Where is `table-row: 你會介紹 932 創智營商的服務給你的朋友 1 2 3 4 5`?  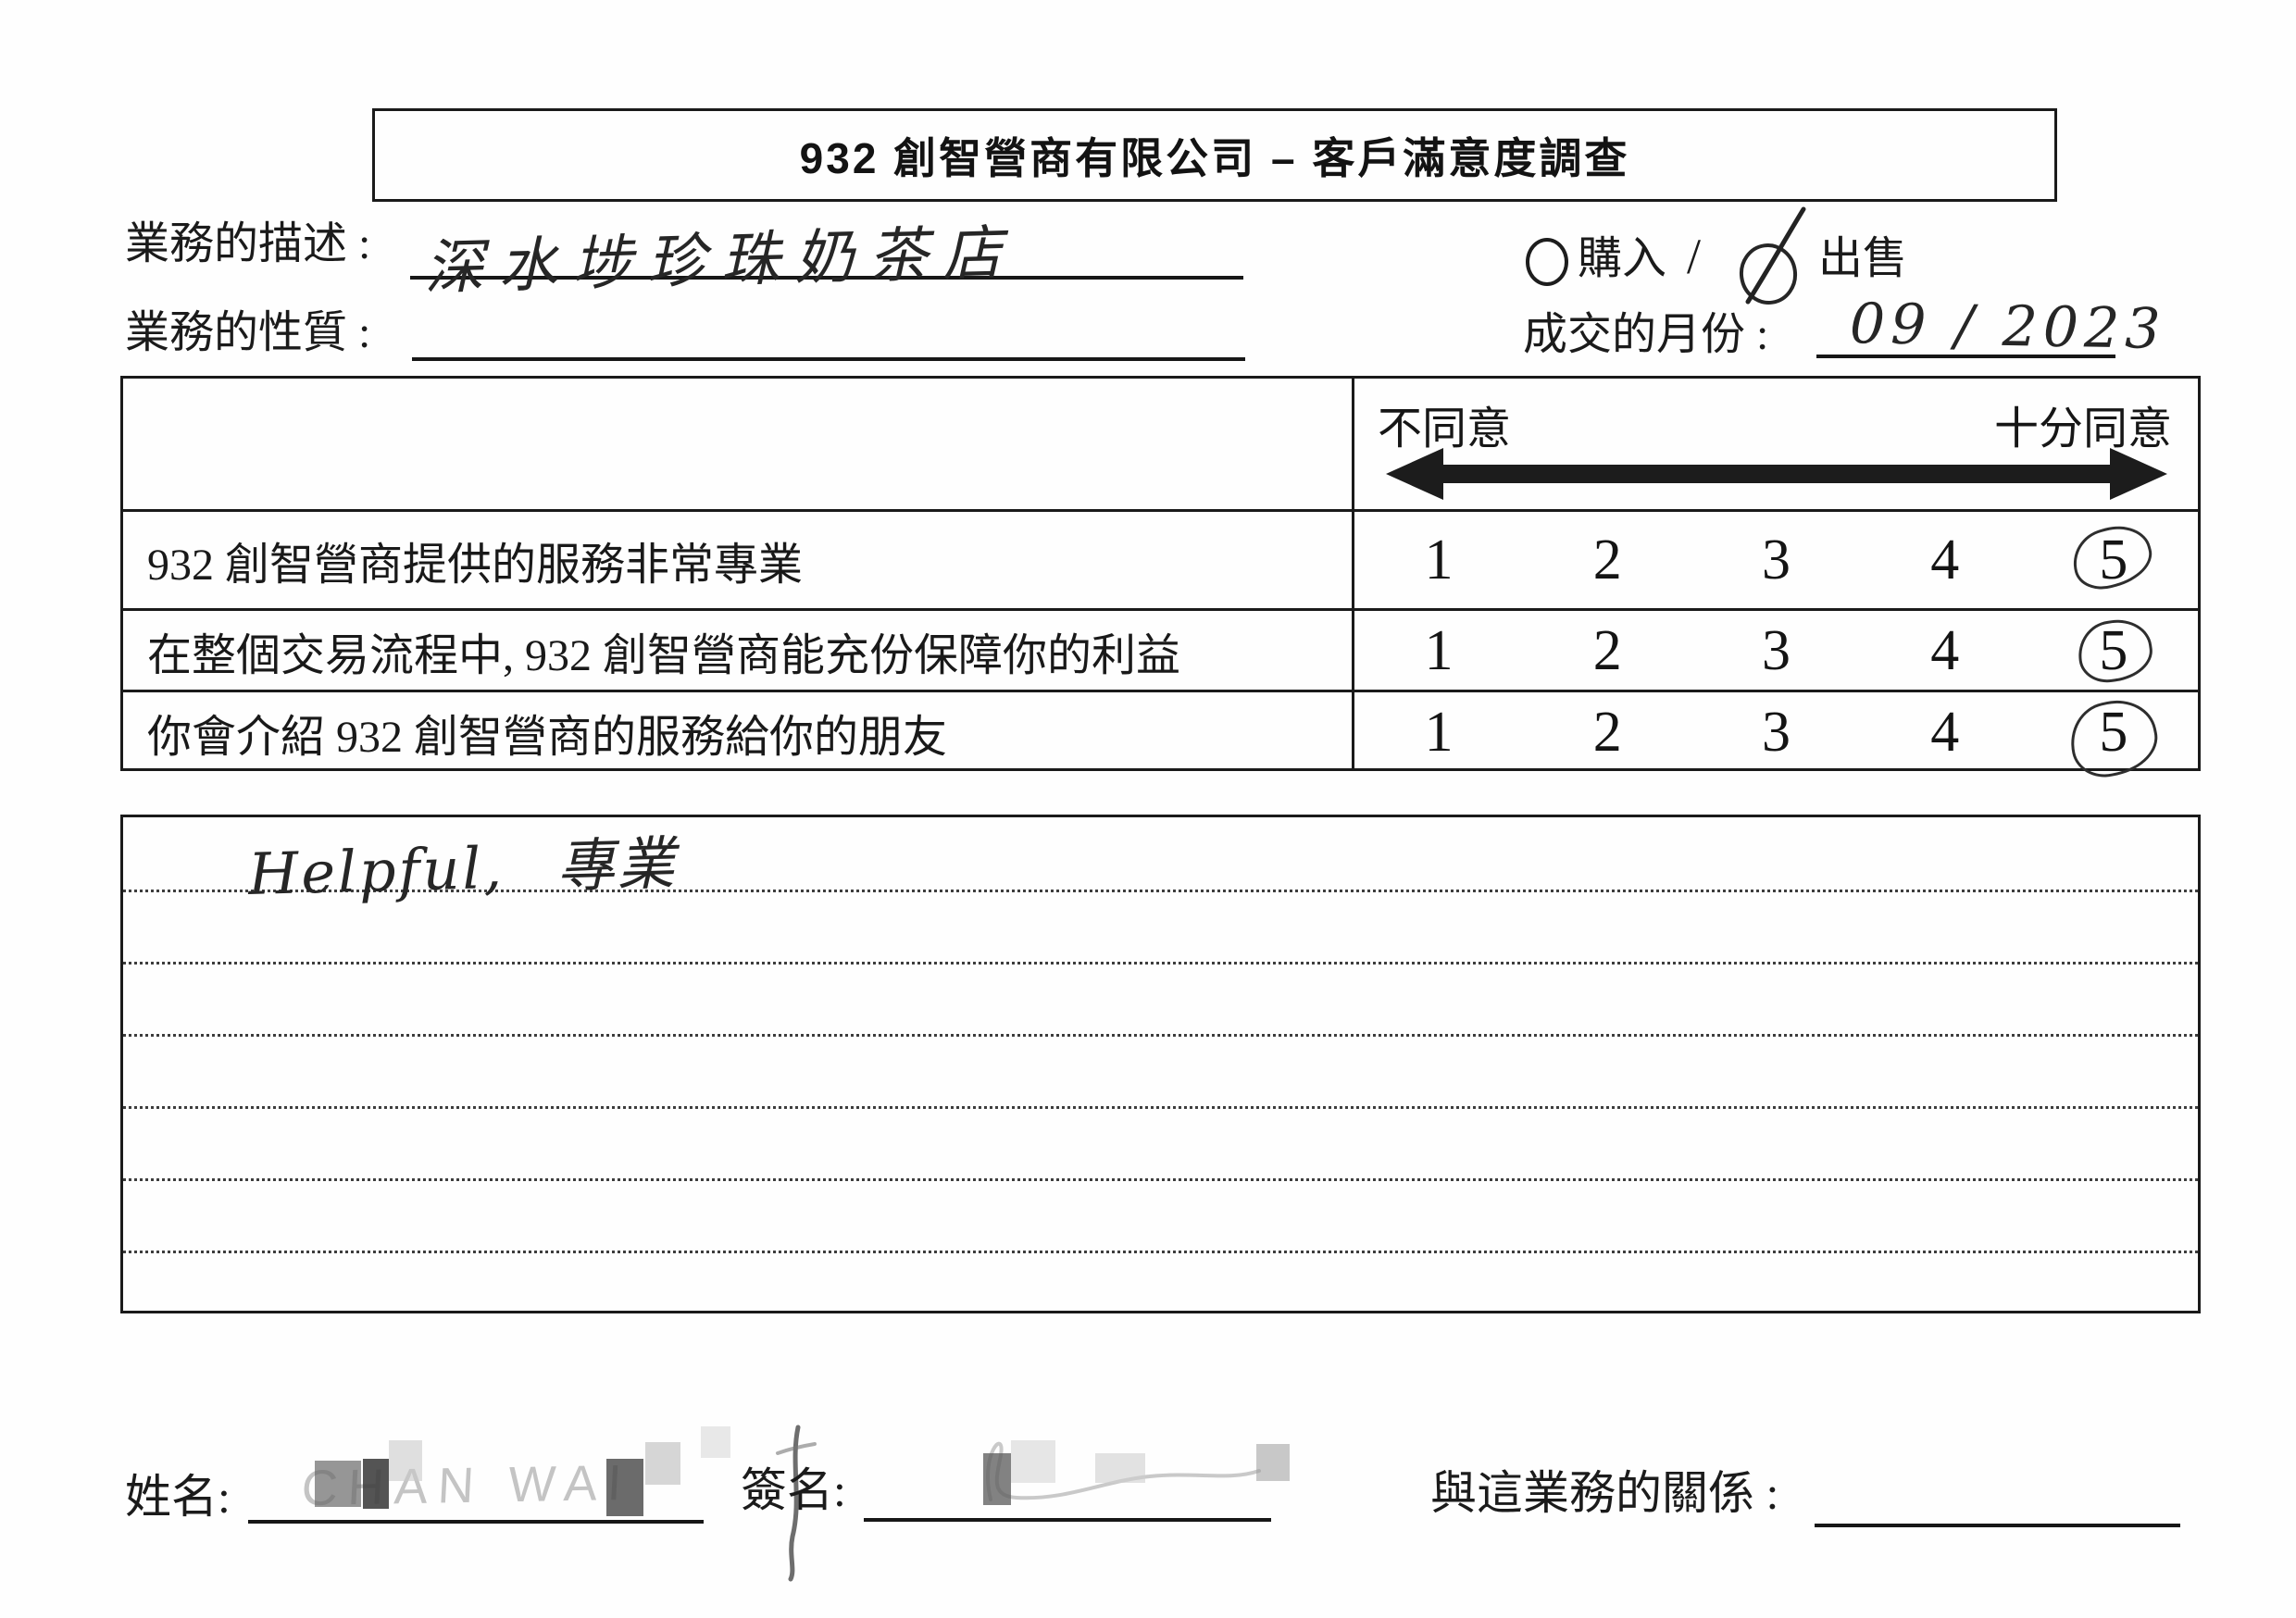 table-row: 你會介紹 932 創智營商的服務給你的朋友 1 2 3 4 5 is located at coordinates (1160, 737).